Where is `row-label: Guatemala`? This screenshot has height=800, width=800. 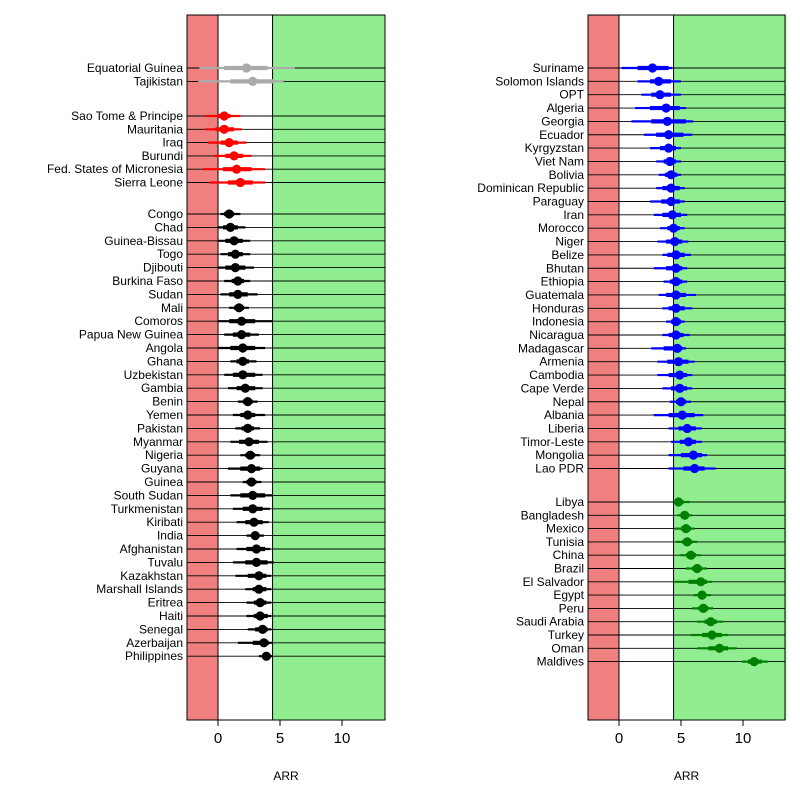
row-label: Guatemala is located at coordinates (554, 295).